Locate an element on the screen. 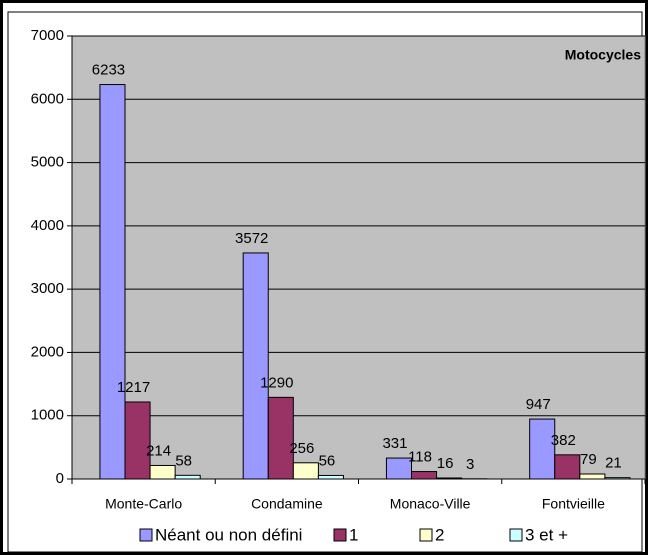 The width and height of the screenshot is (648, 555). x-tick-label: Condamine is located at coordinates (287, 504).